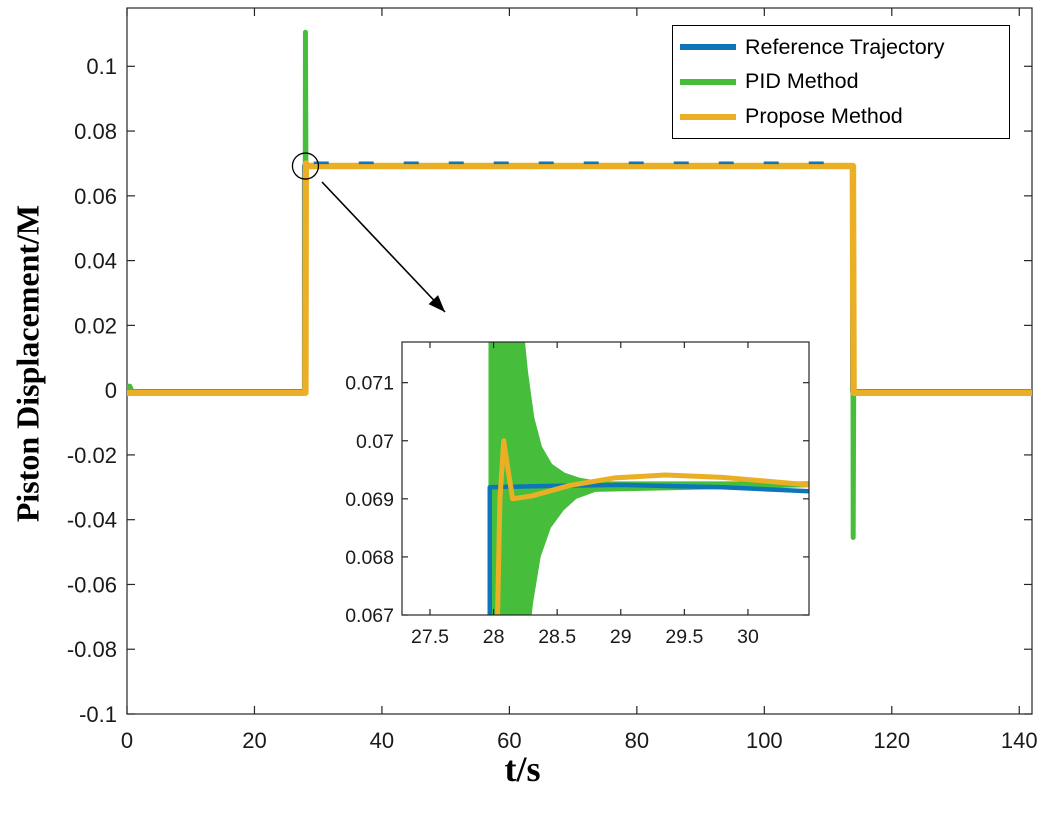 The height and width of the screenshot is (814, 1045). Describe the element at coordinates (369, 500) in the screenshot. I see `inset-y-tick-label: 0.069` at that location.